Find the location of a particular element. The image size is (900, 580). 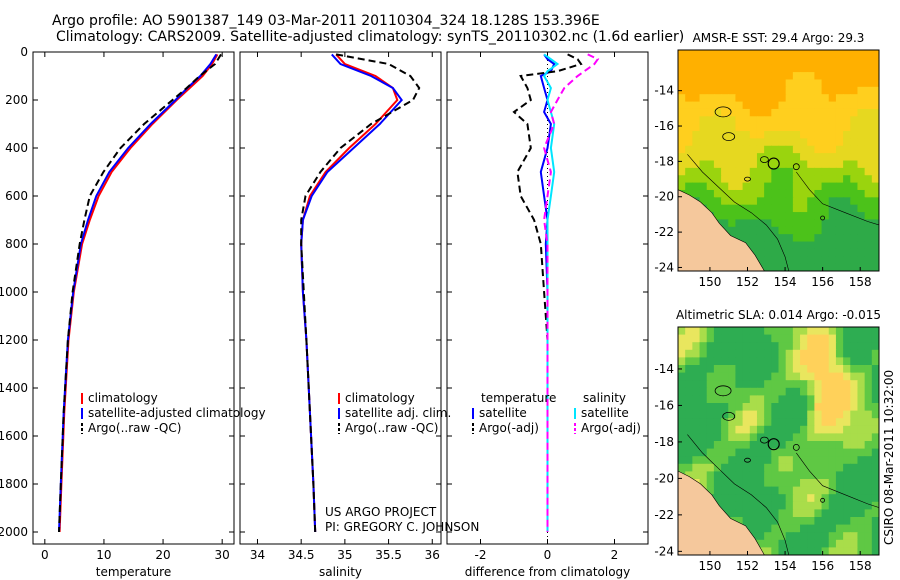

sla-map-field is located at coordinates (778, 441).